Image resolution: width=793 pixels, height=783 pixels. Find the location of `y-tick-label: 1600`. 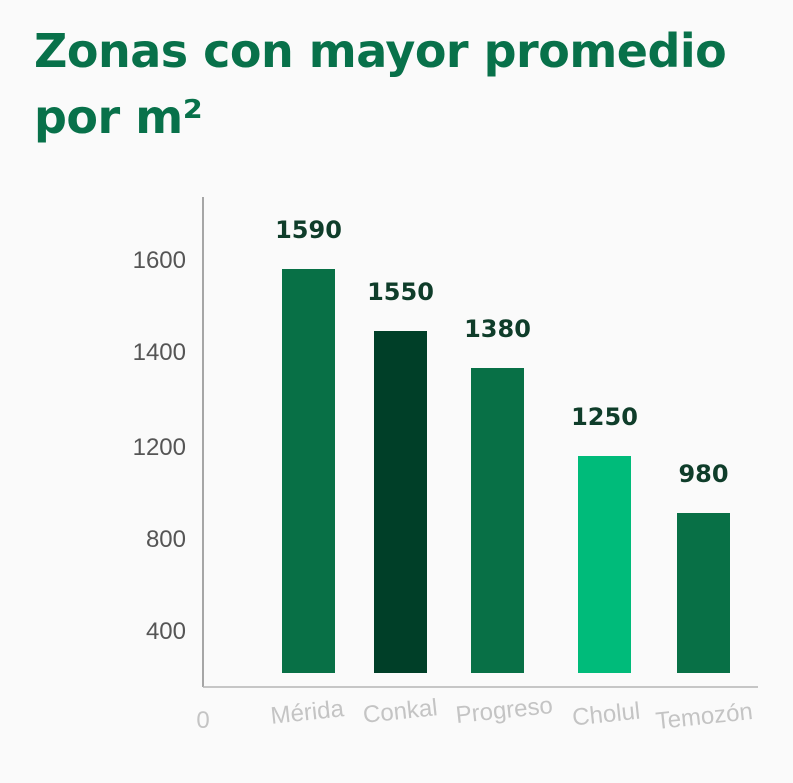

y-tick-label: 1600 is located at coordinates (159, 260).